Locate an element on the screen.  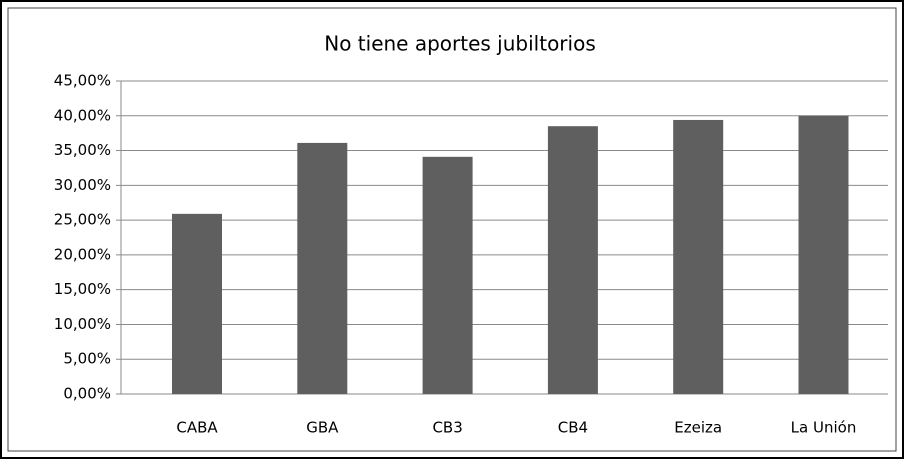
x-tick-label: Ezeiza is located at coordinates (698, 428).